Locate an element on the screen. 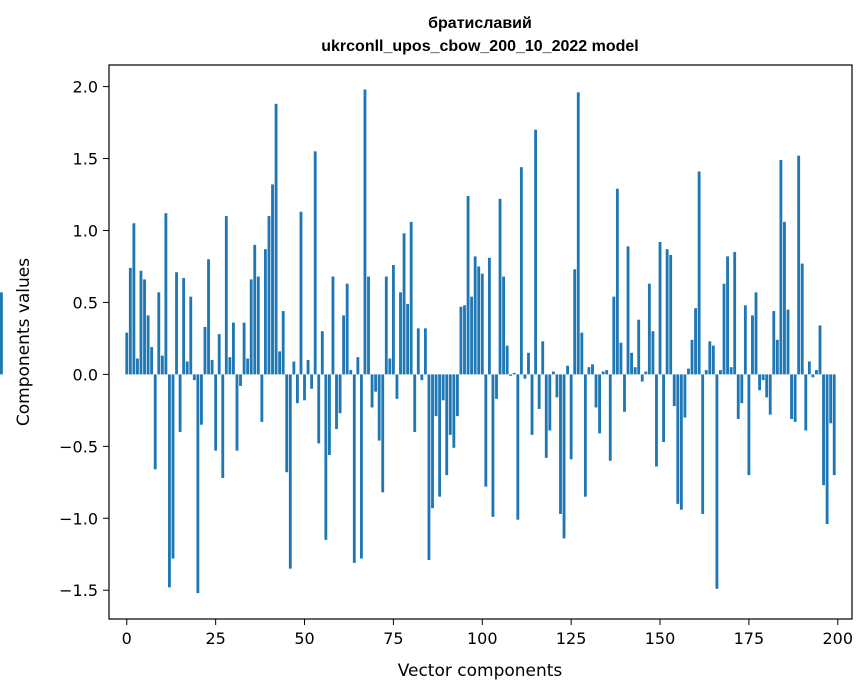  y-tick-label: 0.5 is located at coordinates (85, 302).